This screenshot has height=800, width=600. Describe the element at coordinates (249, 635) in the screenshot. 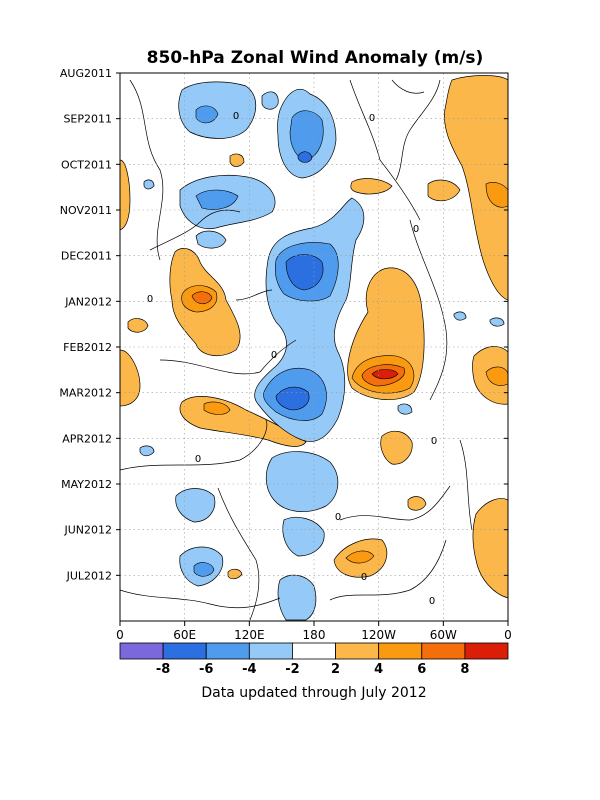

I see `x-tick-label: 120E` at that location.